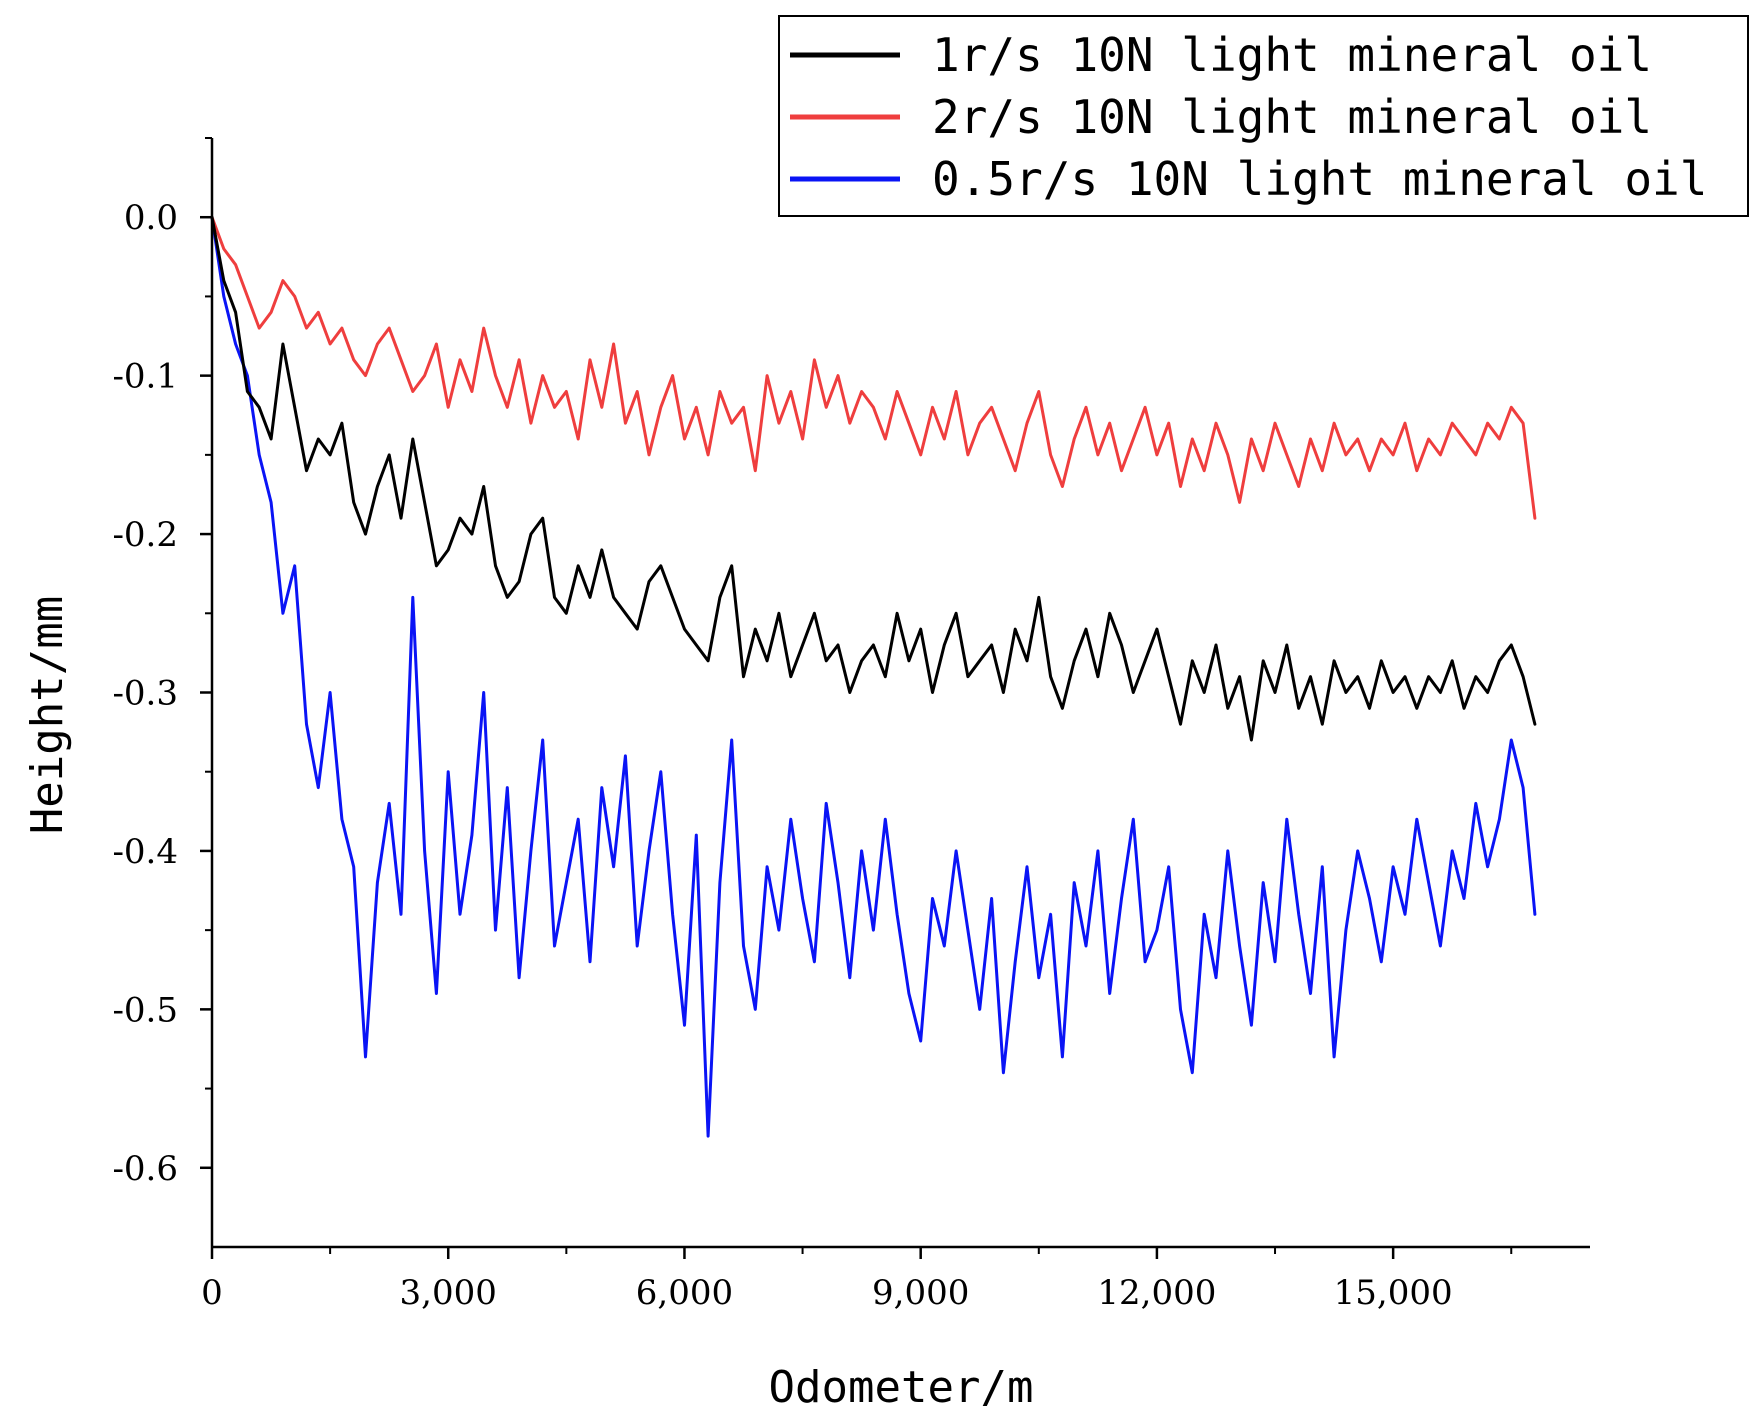  What do you see at coordinates (901, 1387) in the screenshot?
I see `x-axis-title: Odometer/m` at bounding box center [901, 1387].